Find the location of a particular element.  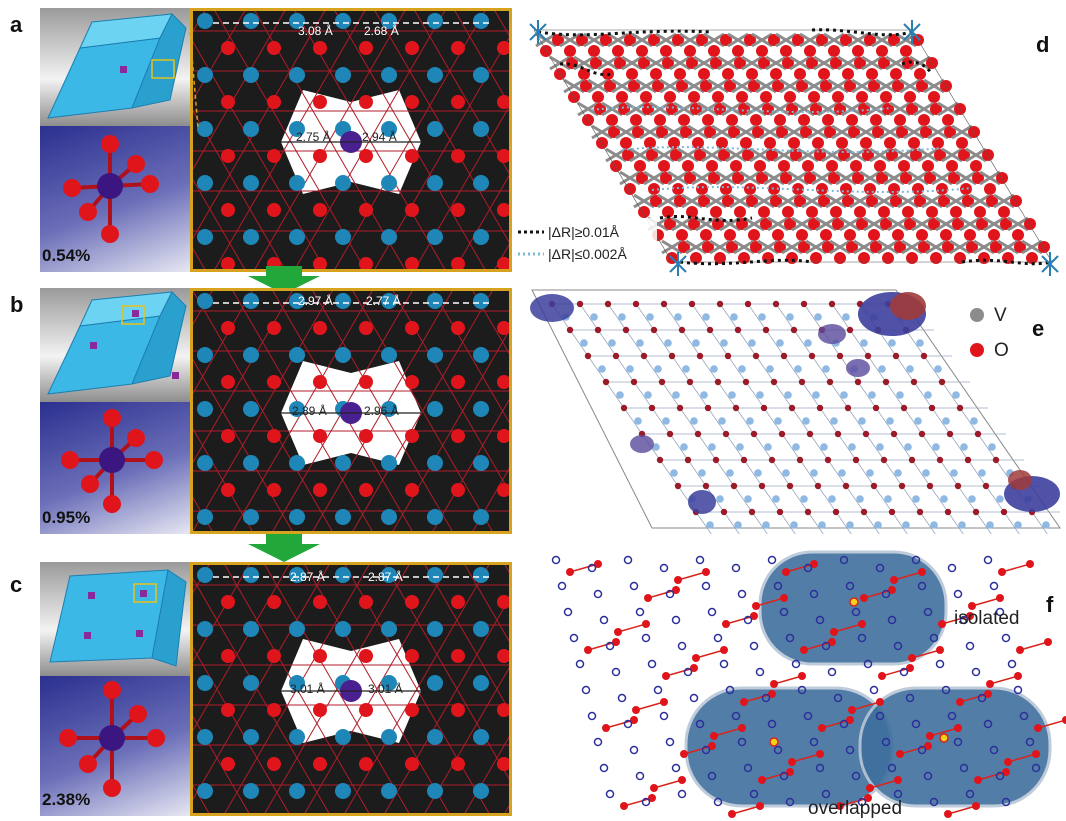

dim-top-left-c: 2.87 Å is located at coordinates (307, 577).